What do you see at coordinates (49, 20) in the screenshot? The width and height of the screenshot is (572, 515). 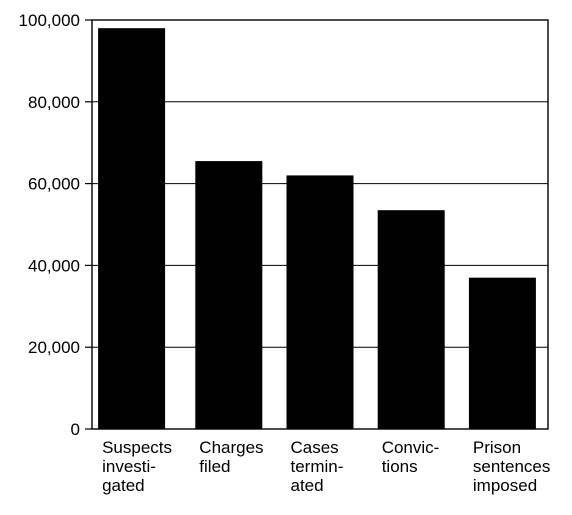 I see `y-tick-label: 100,000` at bounding box center [49, 20].